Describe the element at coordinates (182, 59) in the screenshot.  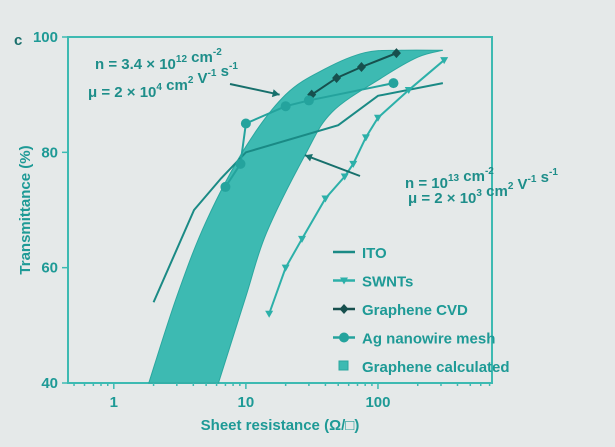
I see `superscript: 12` at that location.